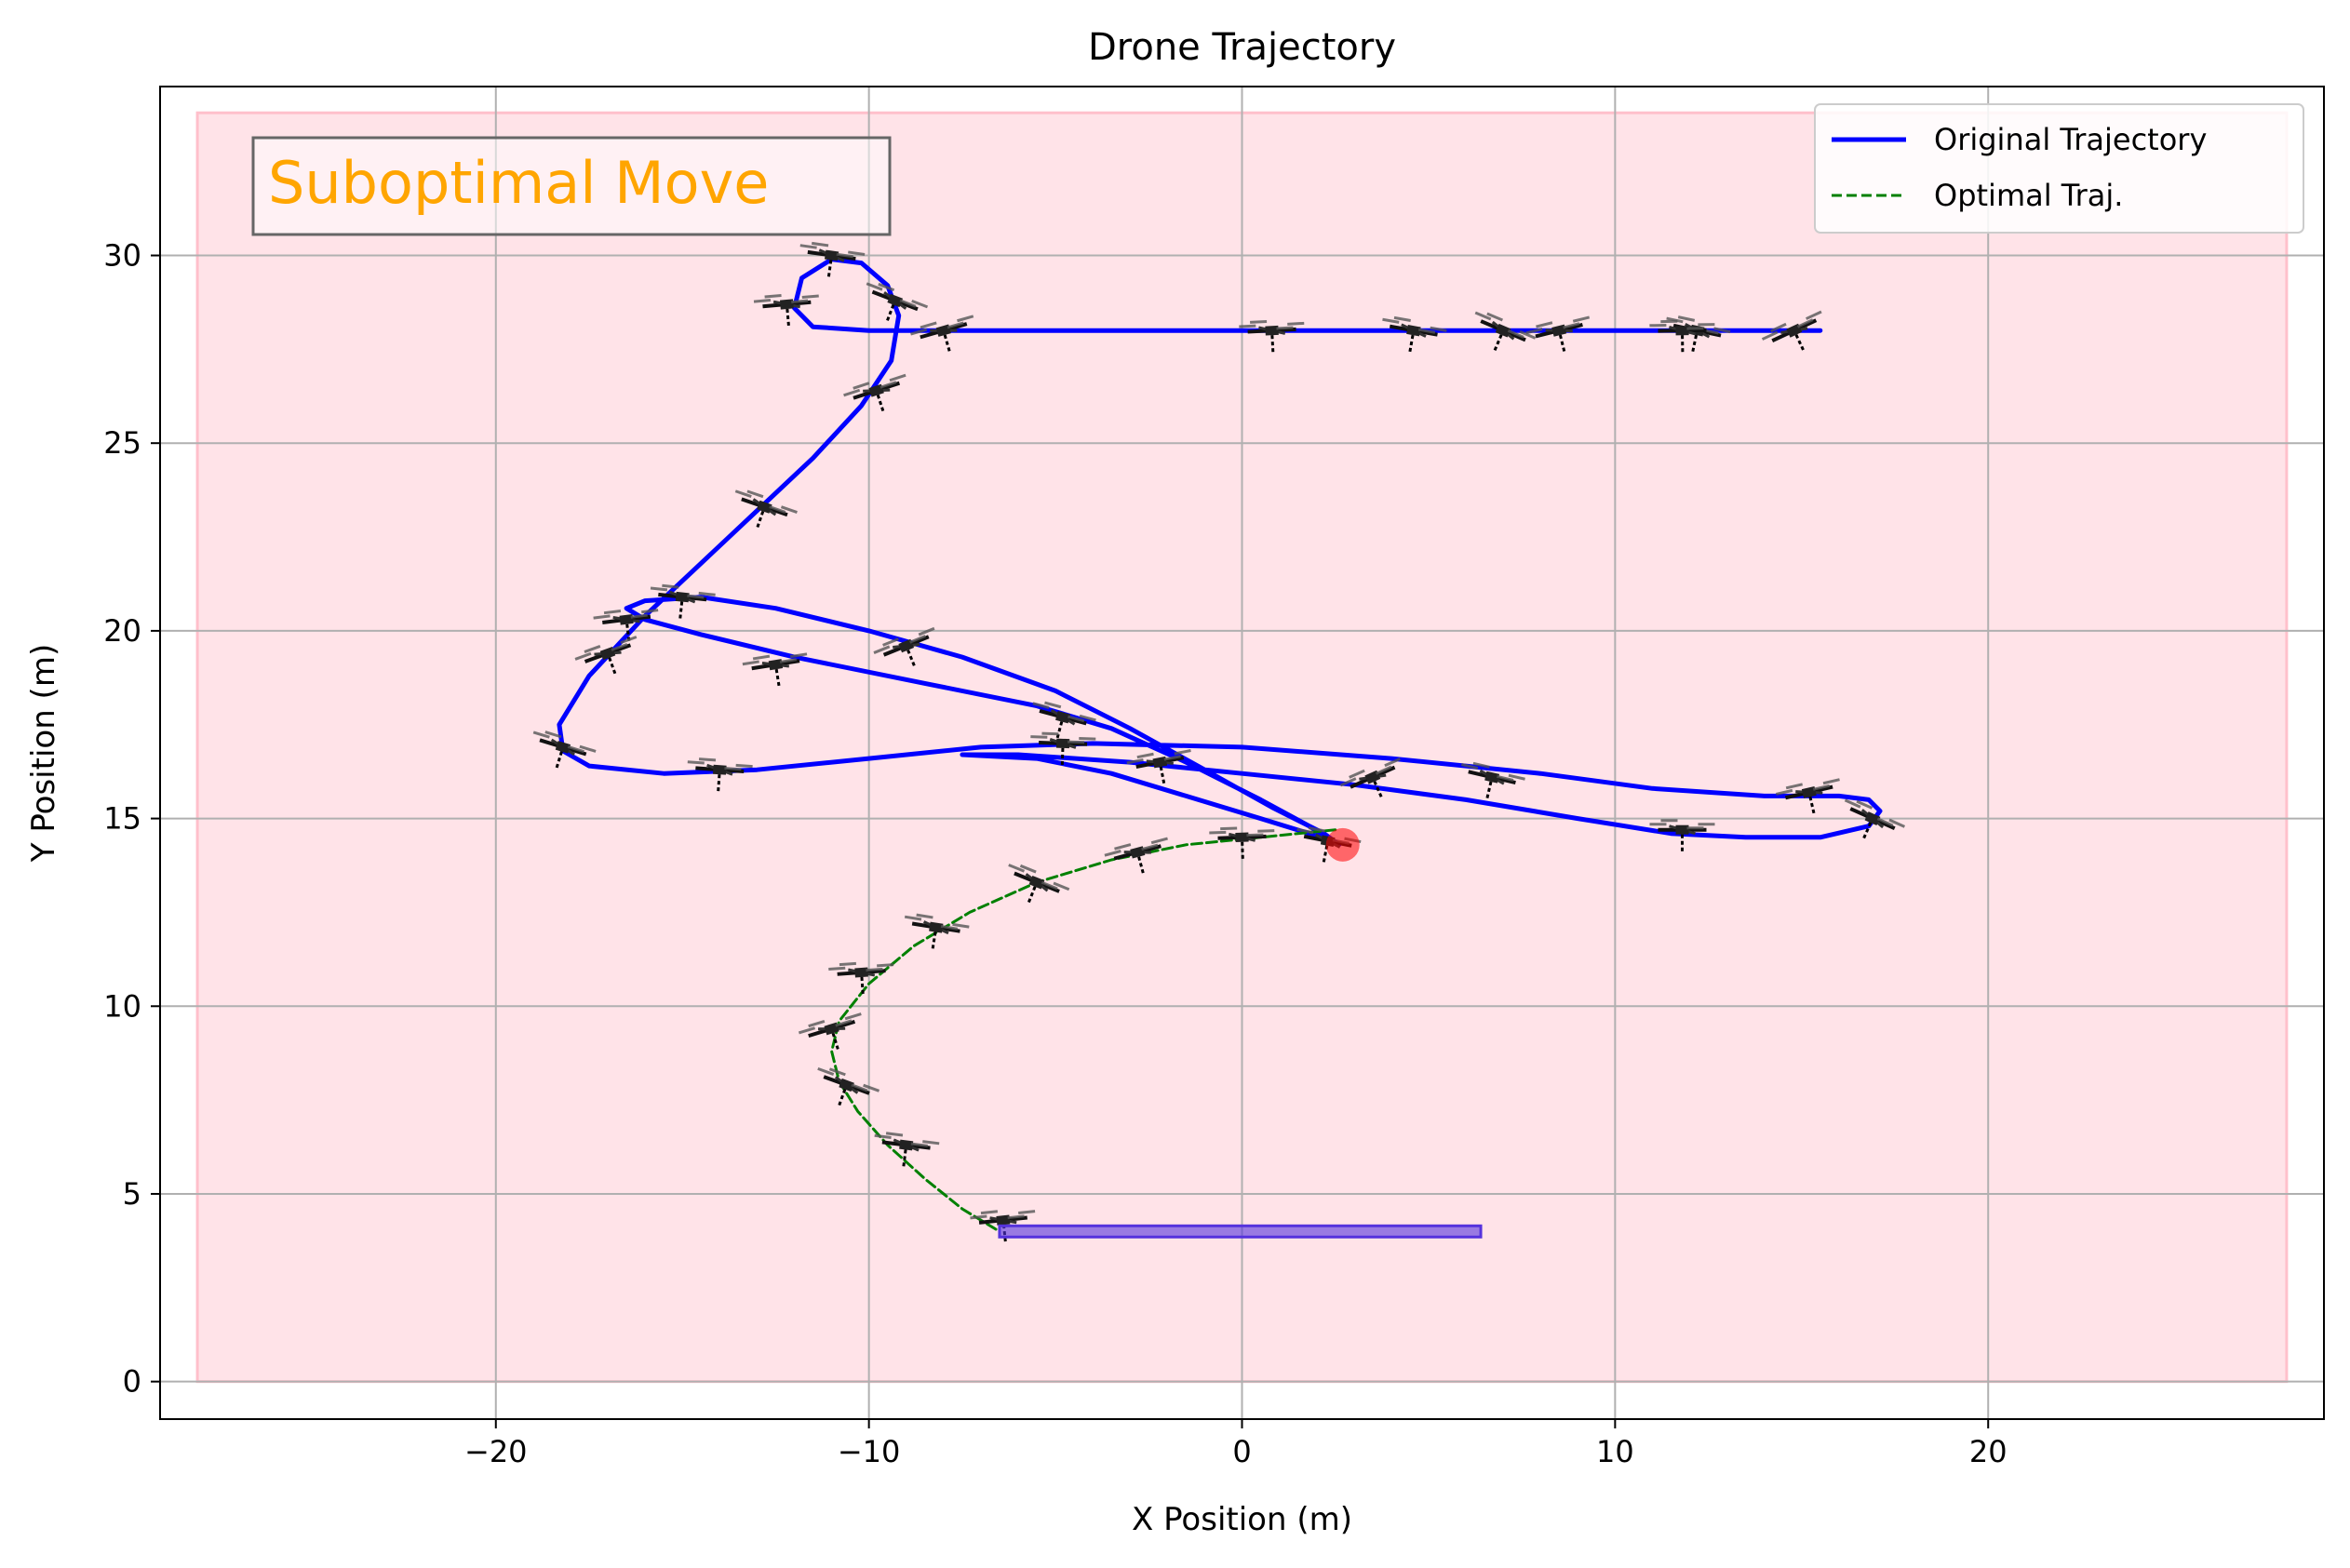 The height and width of the screenshot is (1568, 2350). Describe the element at coordinates (1241, 1451) in the screenshot. I see `x-tick-label: 0` at that location.